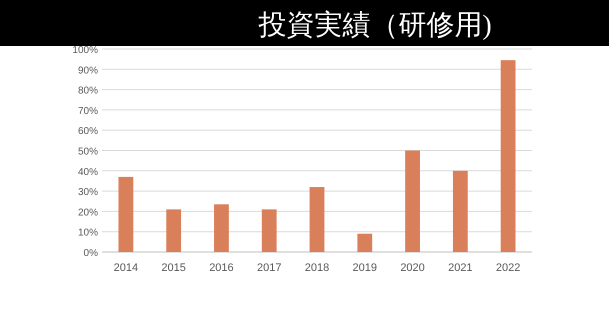 The height and width of the screenshot is (320, 609). What do you see at coordinates (88, 111) in the screenshot?
I see `y-tick-label: 70%` at bounding box center [88, 111].